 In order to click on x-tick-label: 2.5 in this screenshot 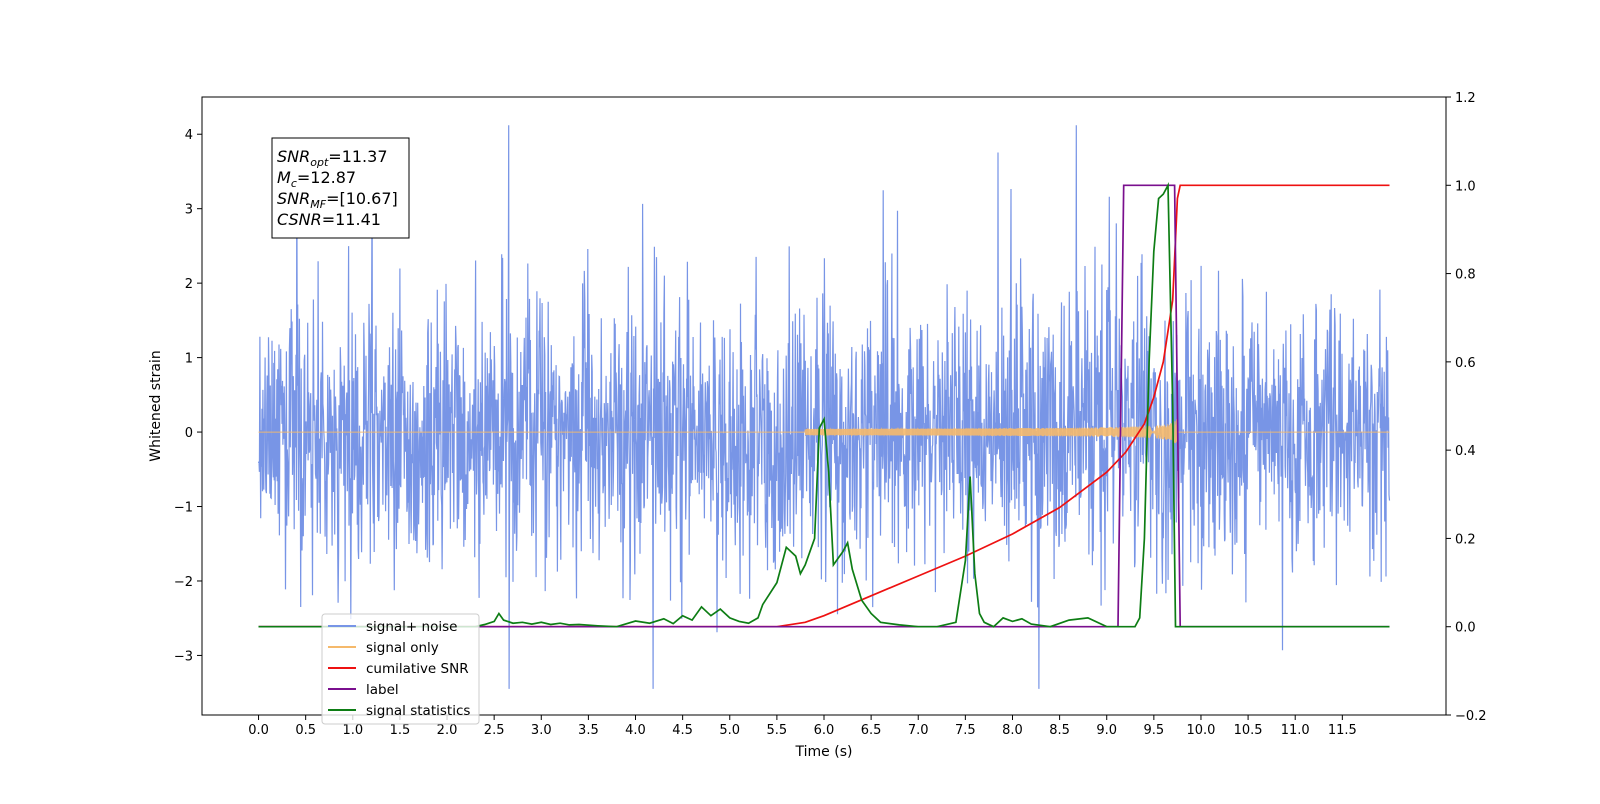, I will do `click(494, 730)`.